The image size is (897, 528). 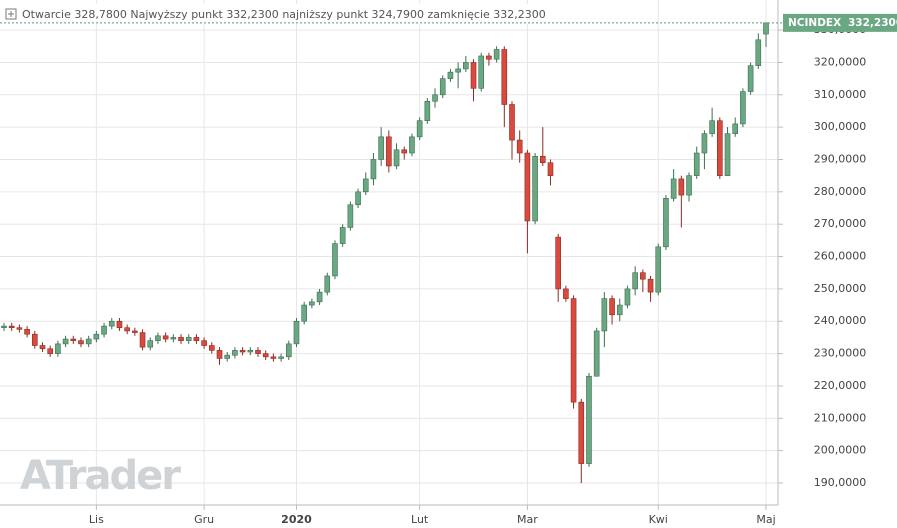 What do you see at coordinates (840, 353) in the screenshot?
I see `y-tick-label: 230,0000` at bounding box center [840, 353].